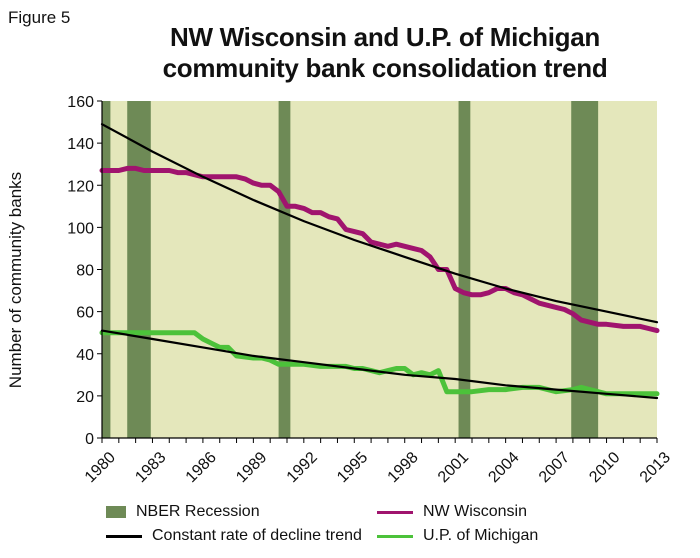 This screenshot has height=558, width=700. What do you see at coordinates (352, 467) in the screenshot?
I see `x-tick-label: 1995` at bounding box center [352, 467].